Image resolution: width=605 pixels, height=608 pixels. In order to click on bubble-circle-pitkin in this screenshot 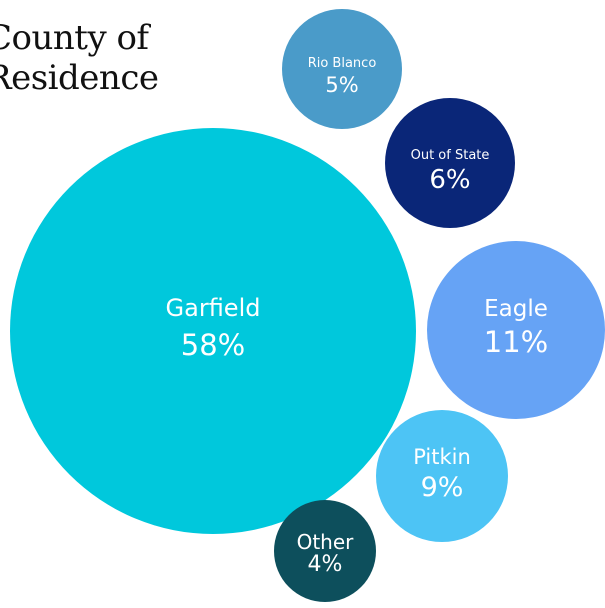, I will do `click(442, 476)`.